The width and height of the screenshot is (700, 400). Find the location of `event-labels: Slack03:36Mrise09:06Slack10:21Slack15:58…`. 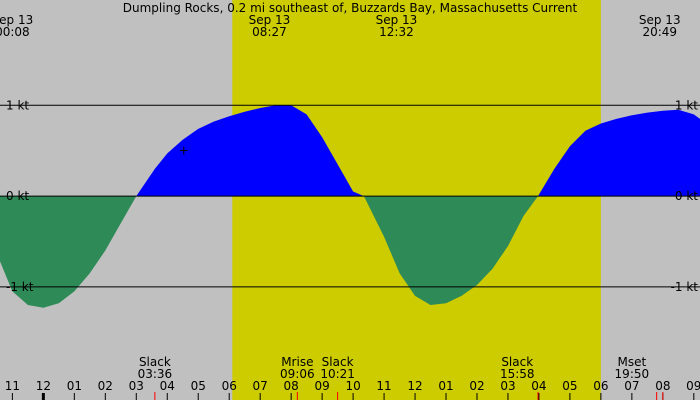

event-labels: Slack03:36Mrise09:06Slack10:21Slack15:58… is located at coordinates (394, 368).